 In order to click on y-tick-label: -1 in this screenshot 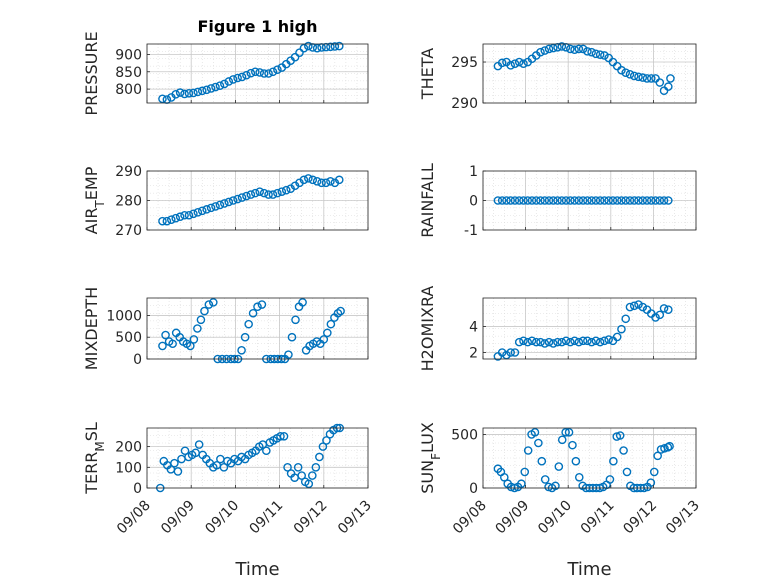, I will do `click(471, 231)`.